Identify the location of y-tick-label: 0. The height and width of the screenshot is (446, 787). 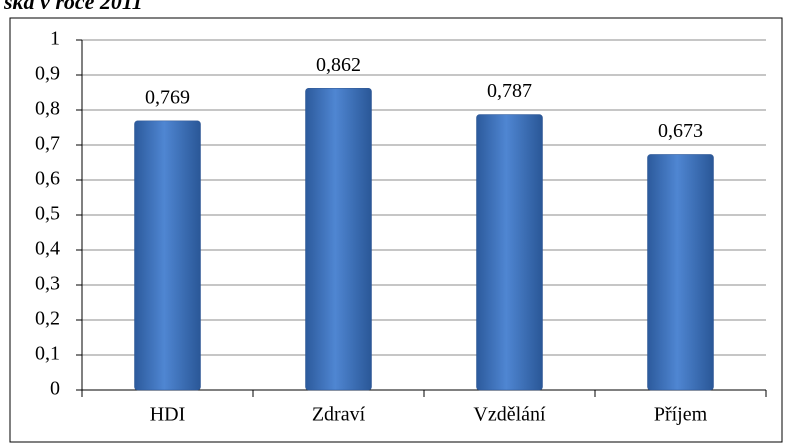
(55, 389).